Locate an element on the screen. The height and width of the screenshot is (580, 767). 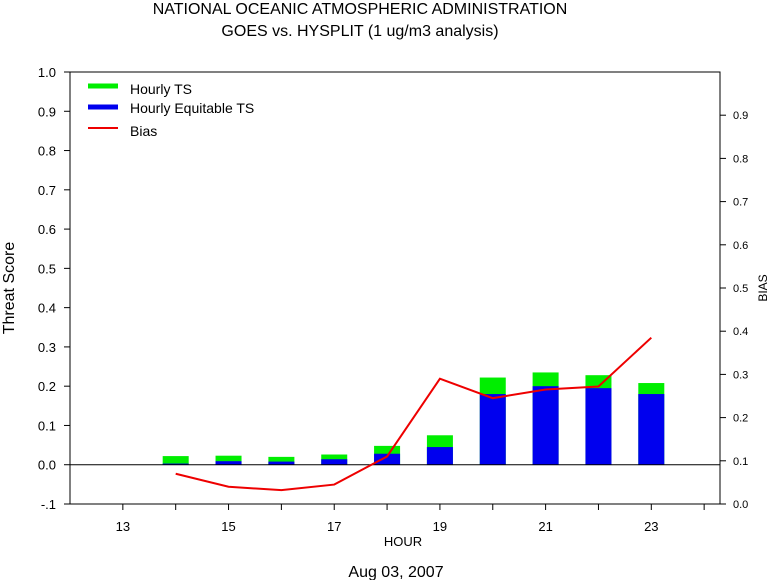
y-left-tick-label: 0.6 is located at coordinates (47, 229).